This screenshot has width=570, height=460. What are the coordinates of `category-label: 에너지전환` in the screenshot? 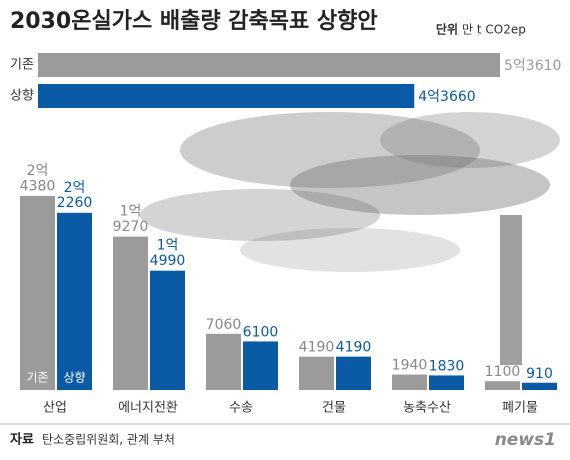 It's located at (148, 408).